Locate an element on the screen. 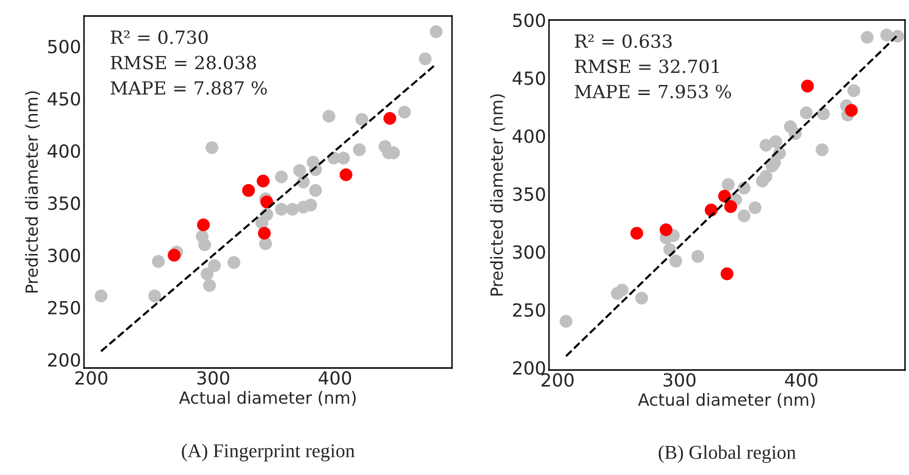  text: (A) Fingerprint region is located at coordinates (268, 453).